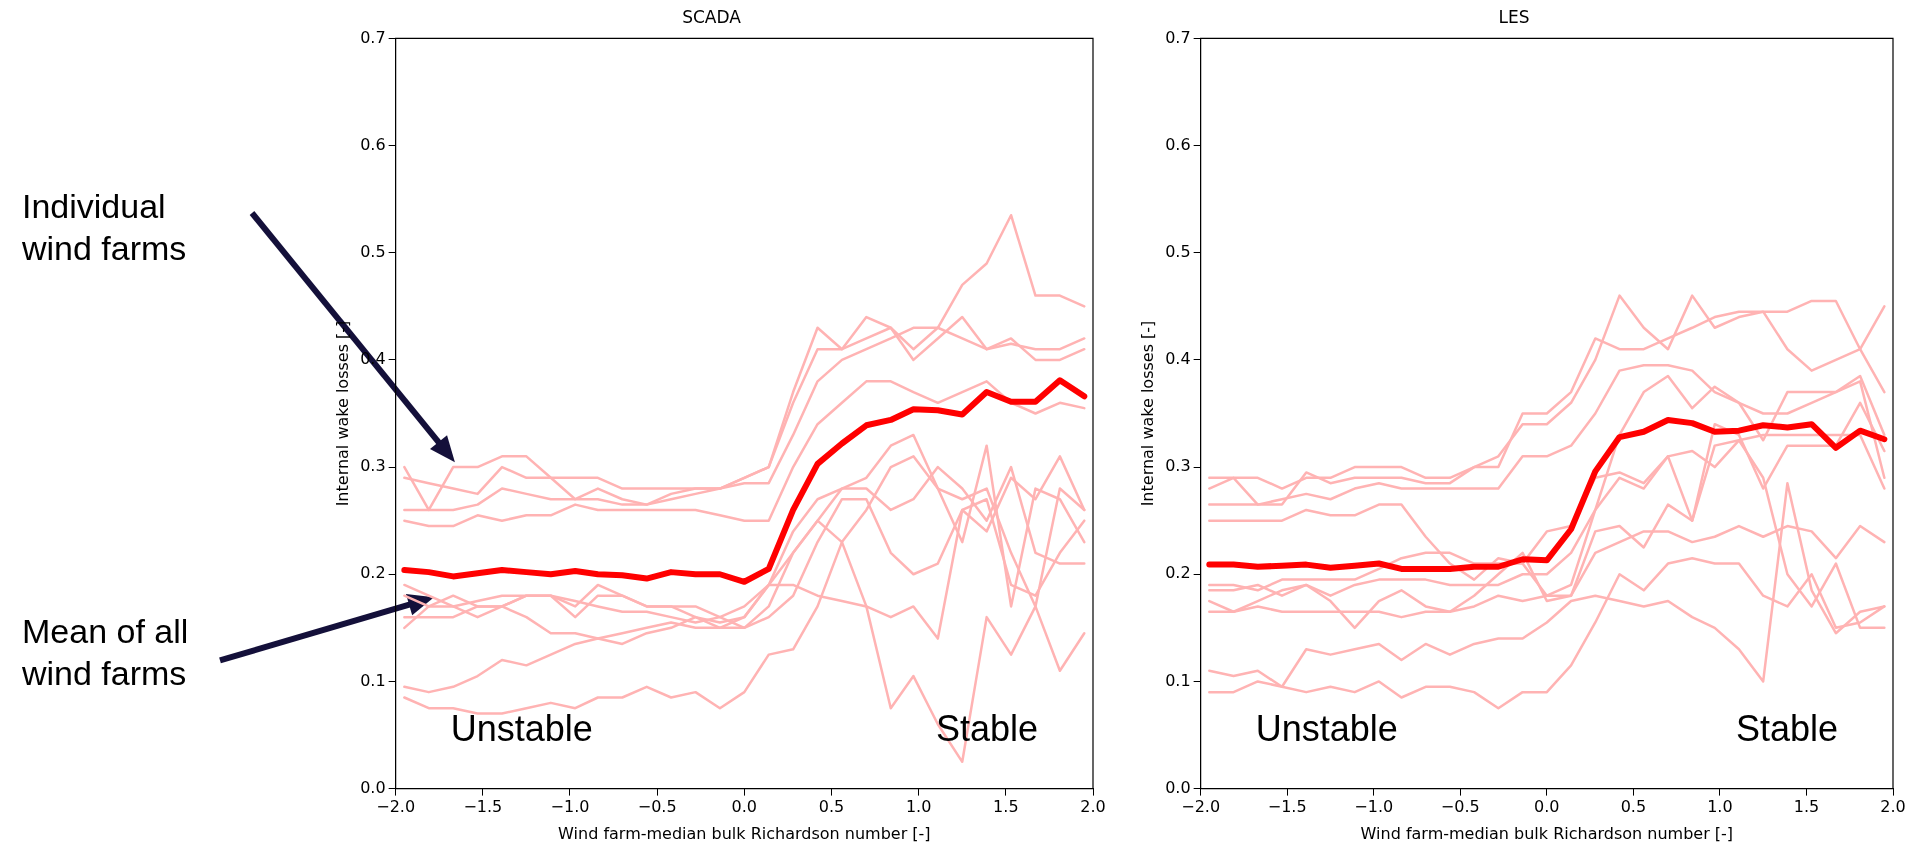  I want to click on text: Individual wind farms, so click(105, 227).